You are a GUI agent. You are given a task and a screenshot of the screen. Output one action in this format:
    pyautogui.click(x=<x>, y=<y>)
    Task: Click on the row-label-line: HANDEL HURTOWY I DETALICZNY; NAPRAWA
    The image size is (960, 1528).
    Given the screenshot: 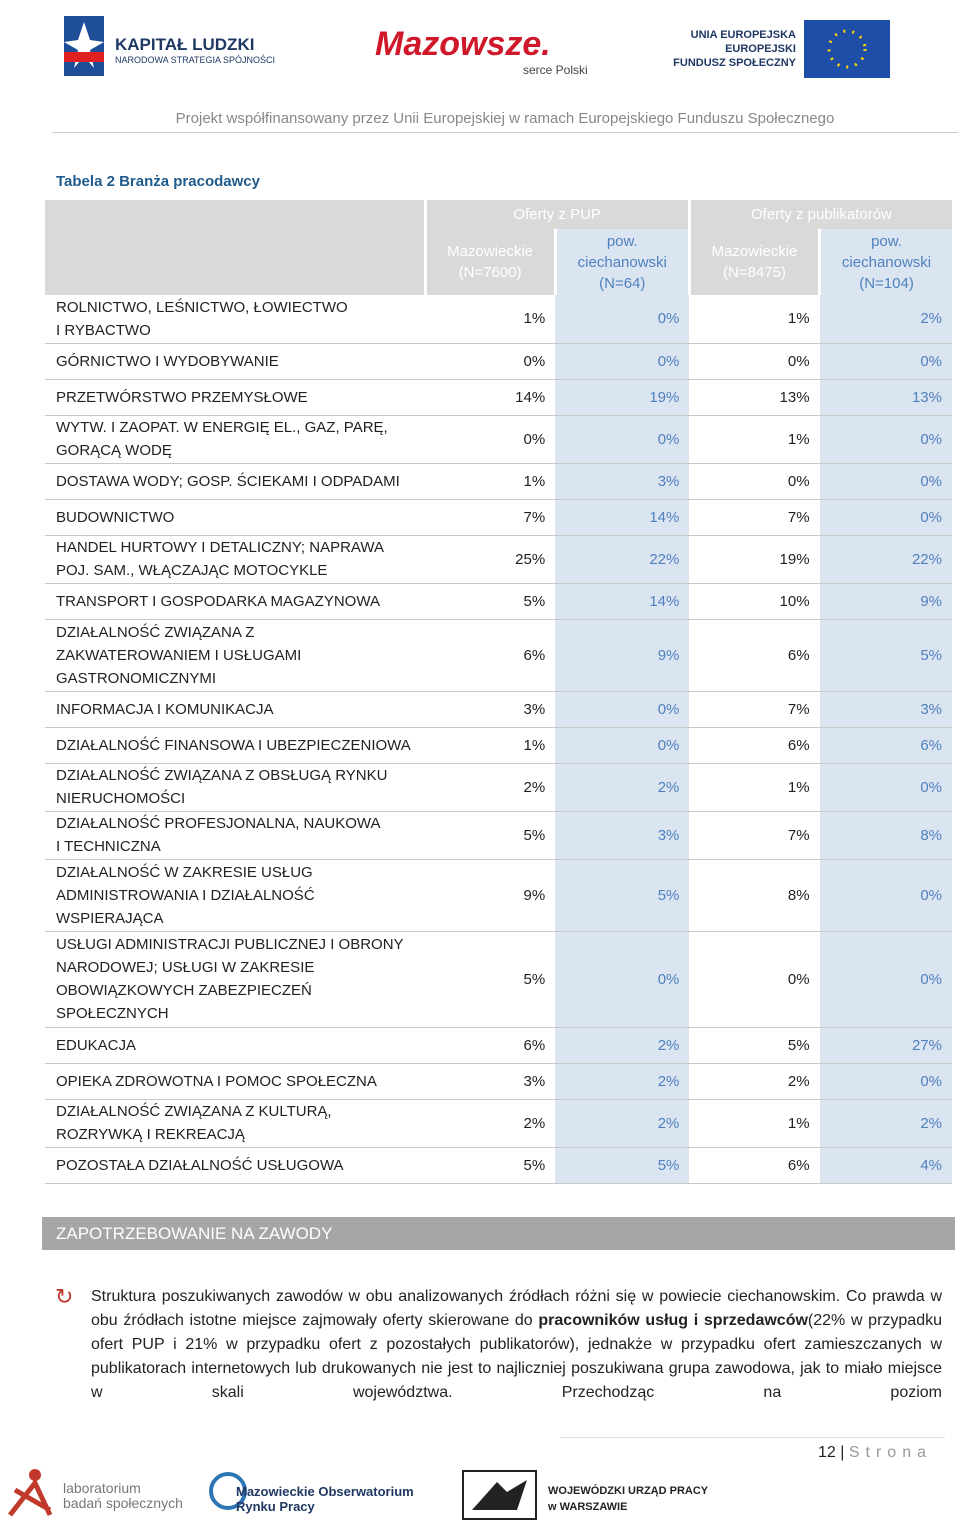 What is the action you would take?
    pyautogui.click(x=220, y=547)
    